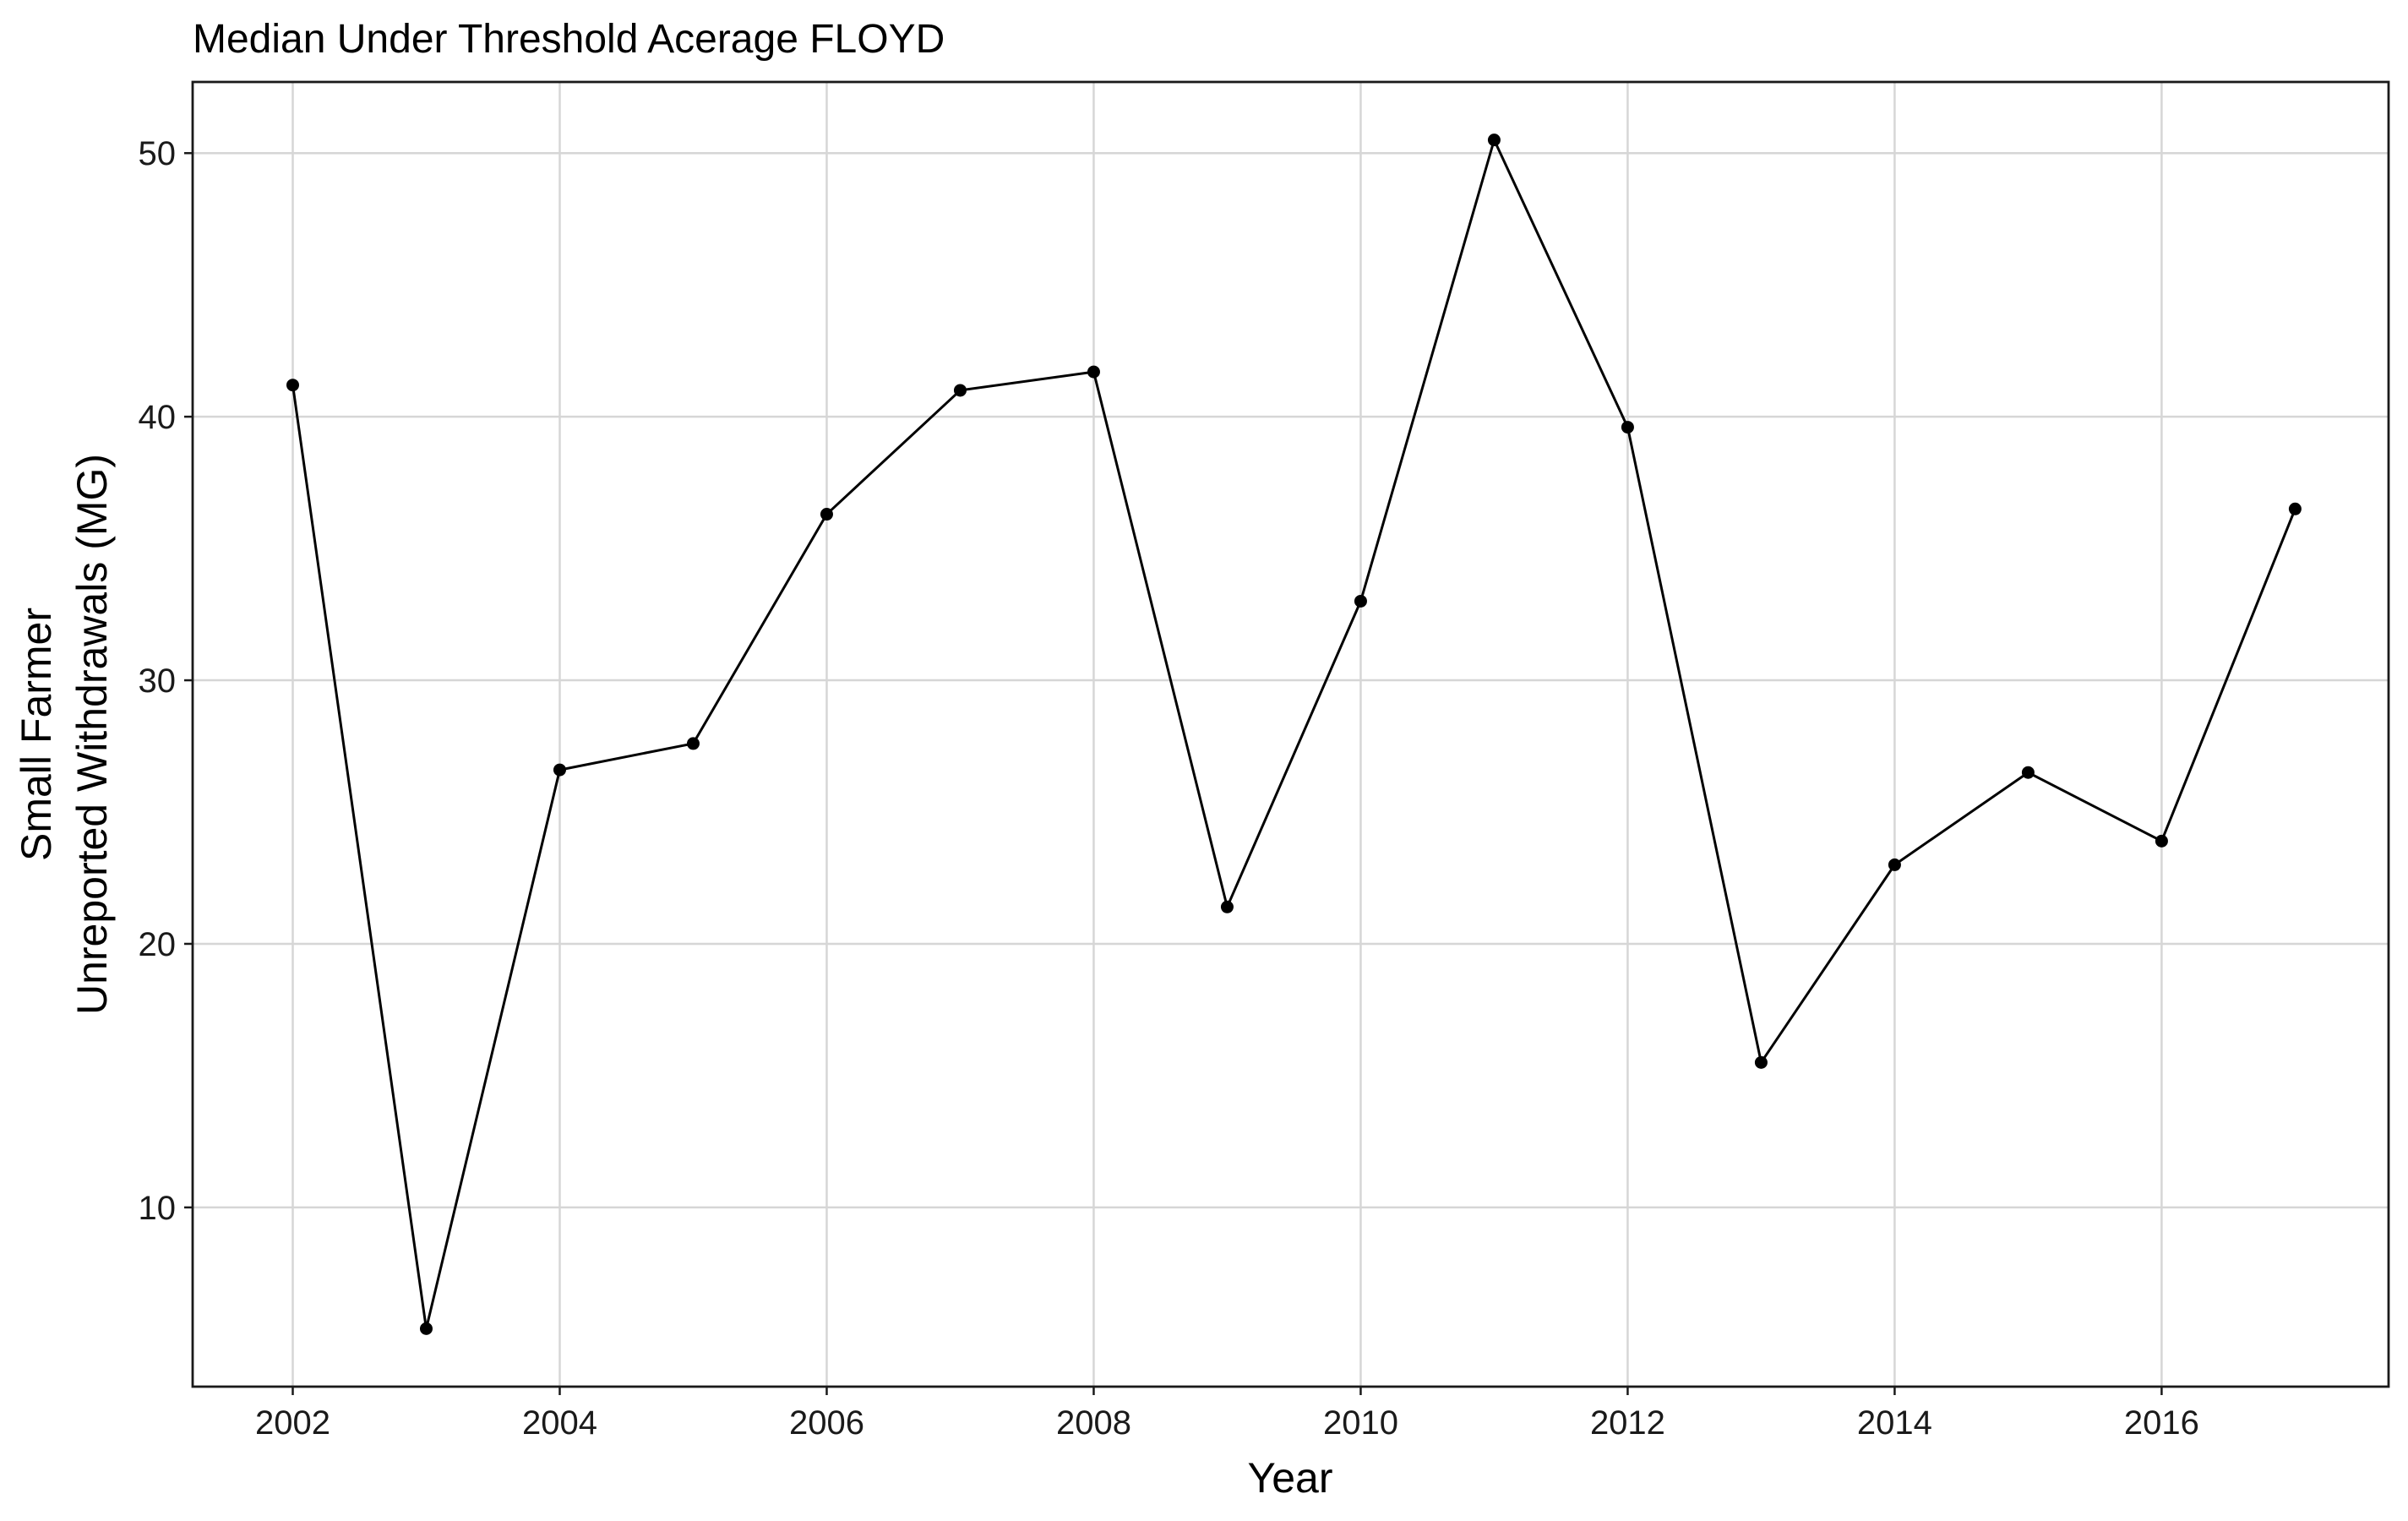 The height and width of the screenshot is (1521, 2408). I want to click on y-tick-label: 40, so click(158, 417).